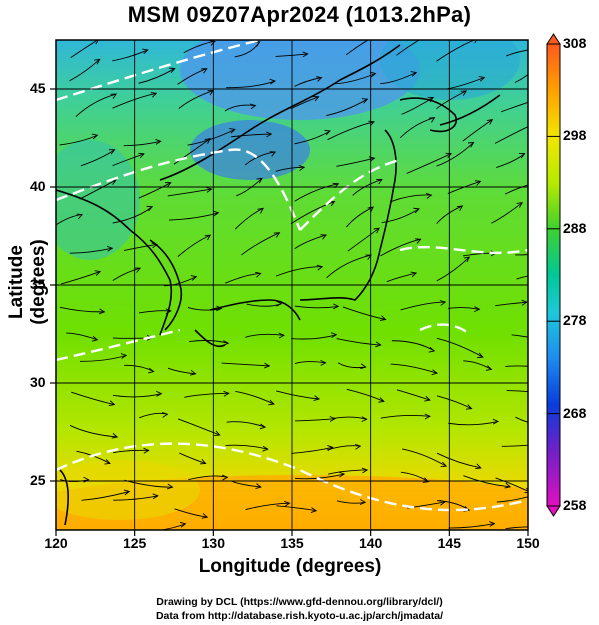 The image size is (599, 625). What do you see at coordinates (370, 543) in the screenshot?
I see `x-tick-label: 140` at bounding box center [370, 543].